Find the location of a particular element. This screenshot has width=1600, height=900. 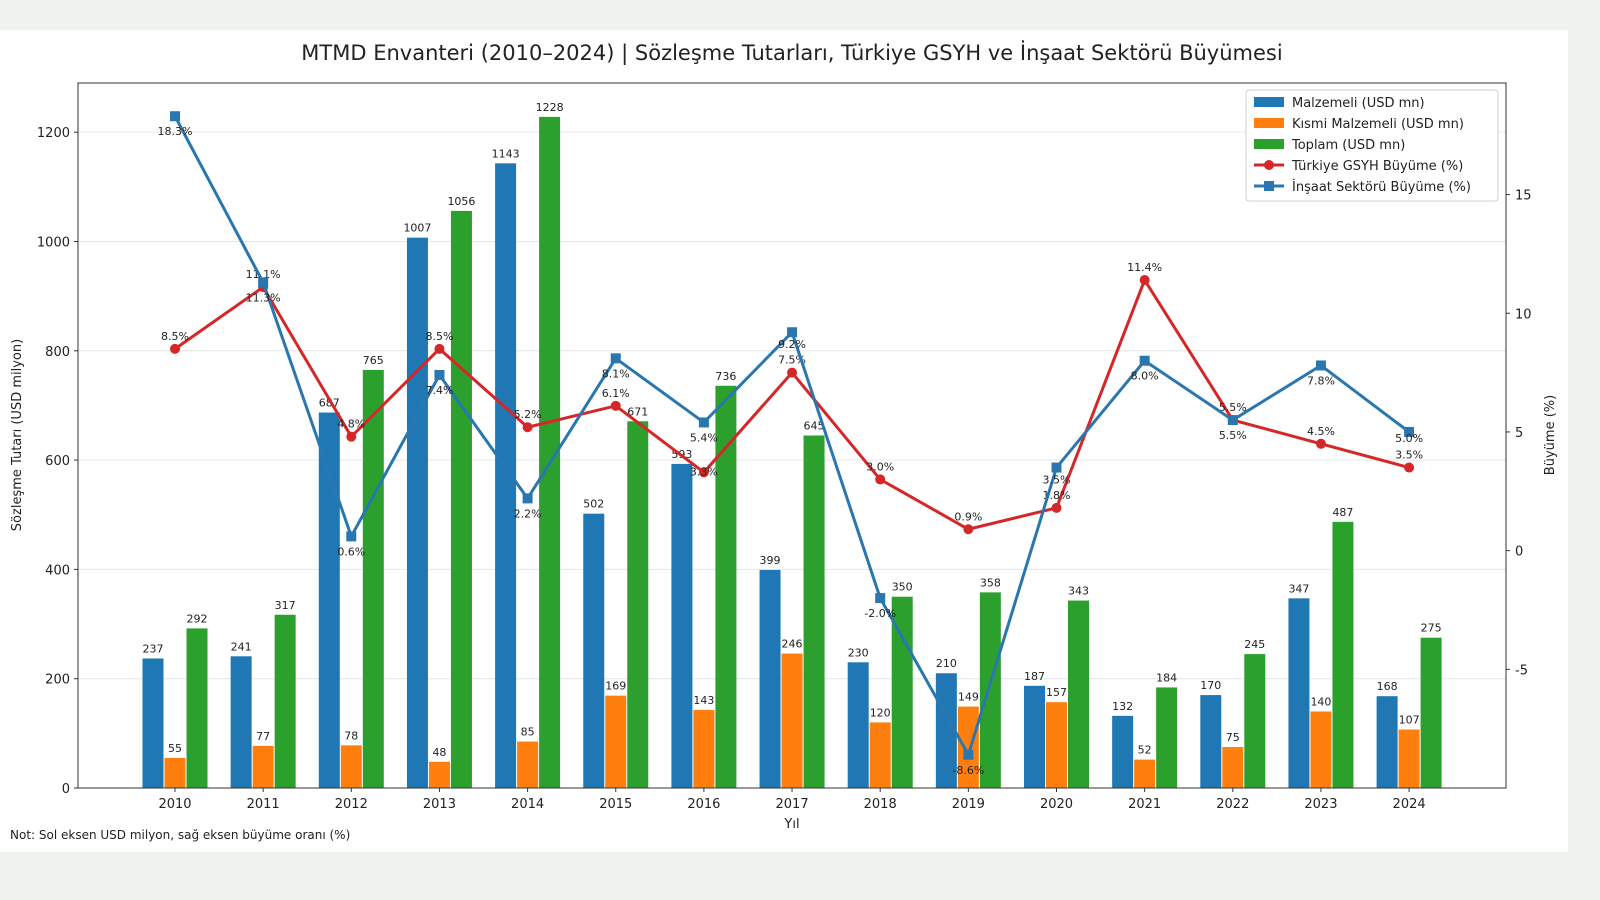

bar-data-label: 1228 is located at coordinates (550, 107).